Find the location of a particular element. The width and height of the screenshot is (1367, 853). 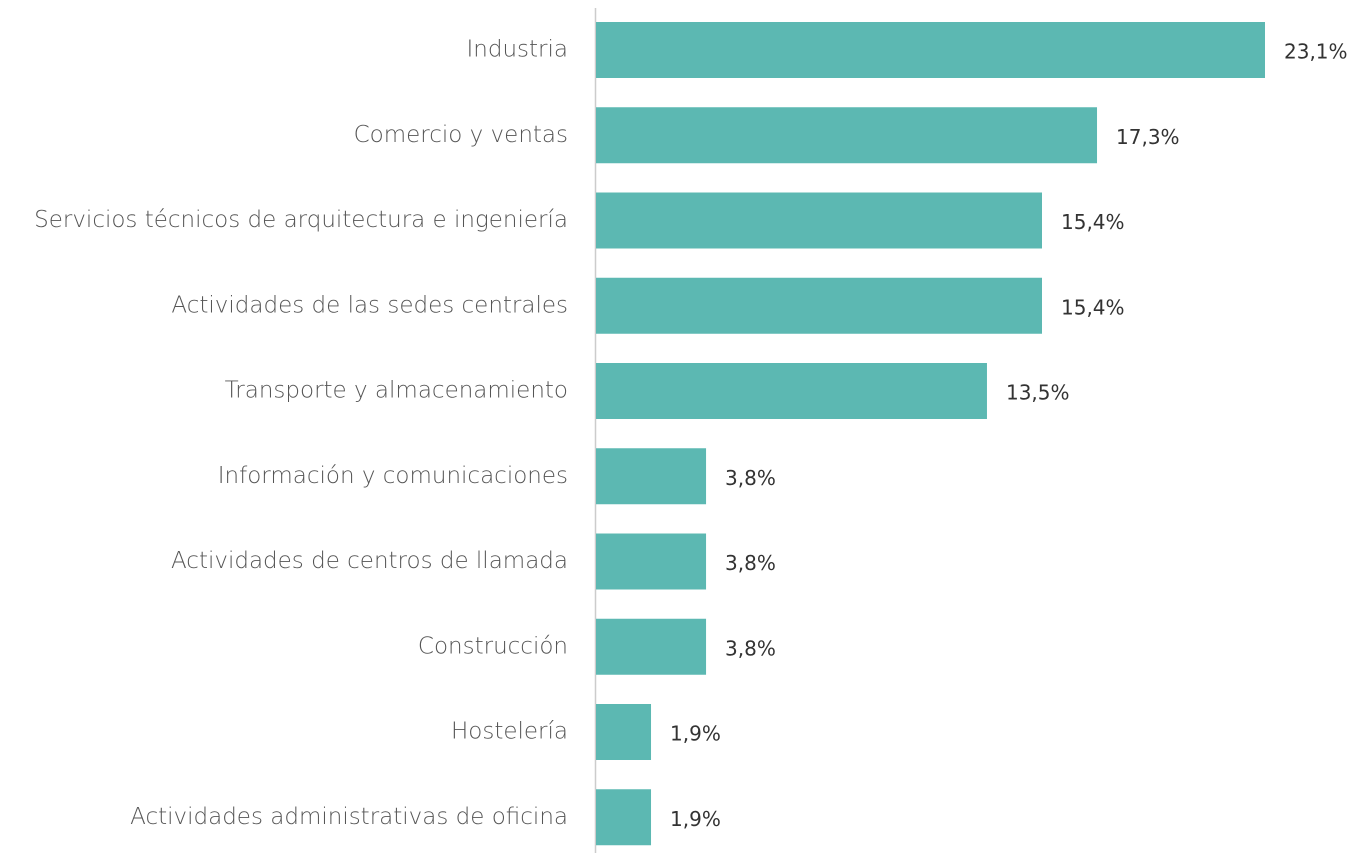

category-label: Transporte y almacenamiento is located at coordinates (396, 391).